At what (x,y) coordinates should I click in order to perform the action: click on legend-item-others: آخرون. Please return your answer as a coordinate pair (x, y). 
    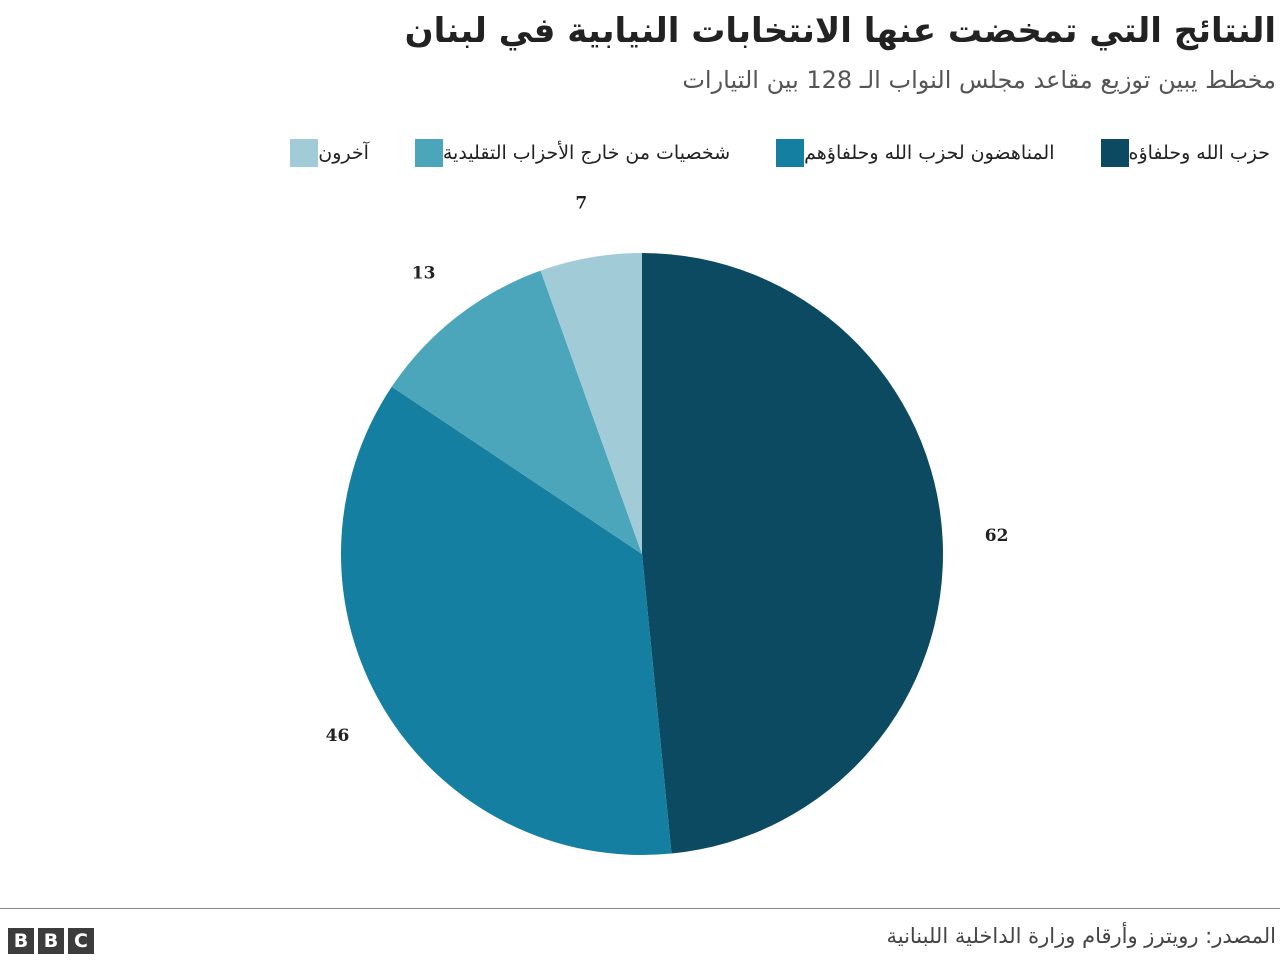
    Looking at the image, I should click on (334, 153).